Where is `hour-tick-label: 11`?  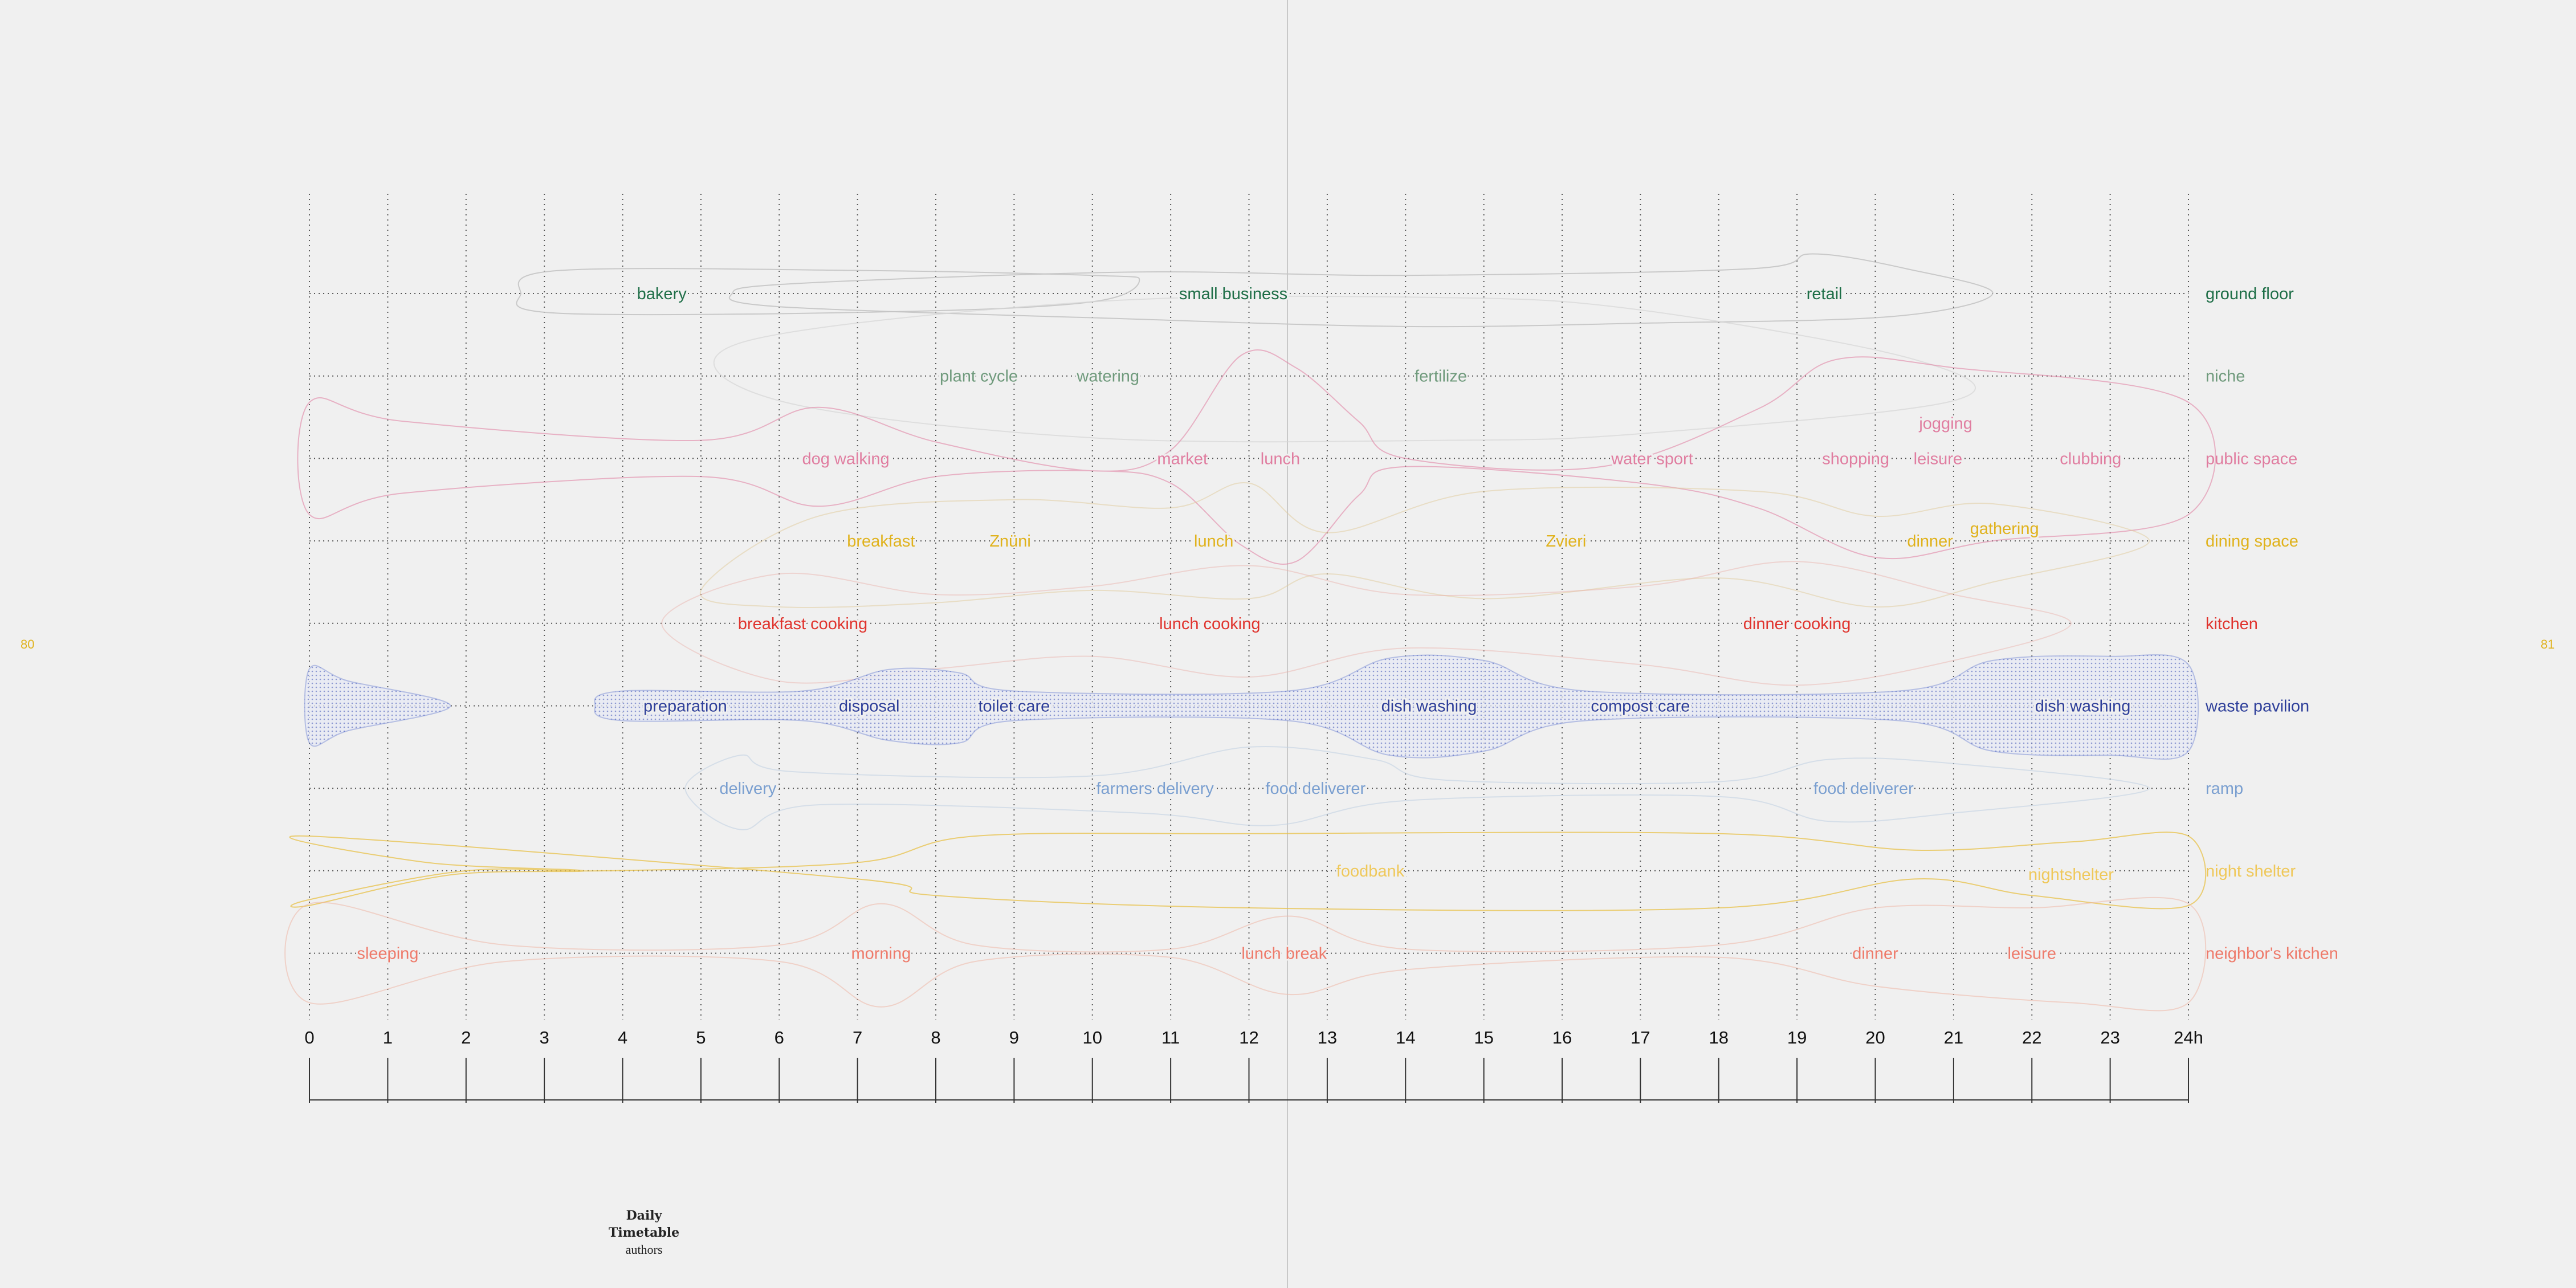 hour-tick-label: 11 is located at coordinates (1170, 1037).